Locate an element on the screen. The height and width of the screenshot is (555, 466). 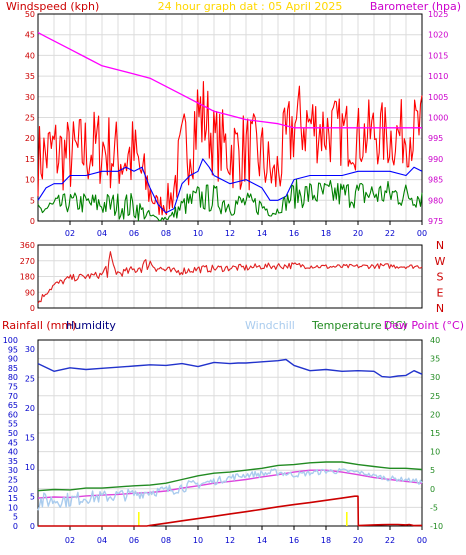
rain-tick-label: 65 is located at coordinates (13, 405).